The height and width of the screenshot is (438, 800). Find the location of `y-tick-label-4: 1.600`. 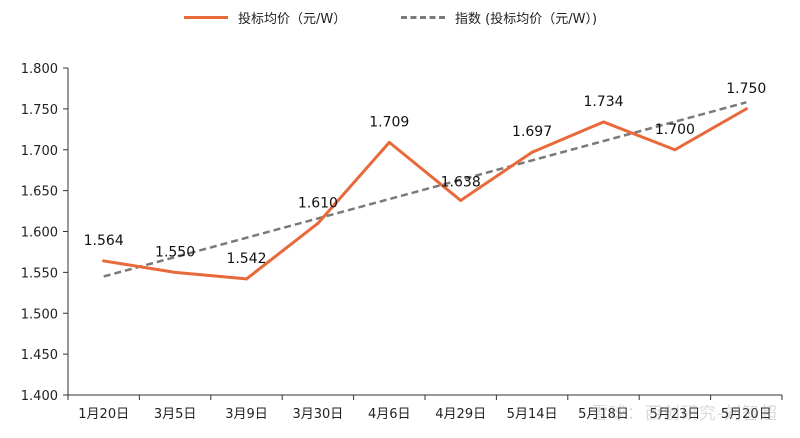

y-tick-label-4: 1.600 is located at coordinates (39, 233).